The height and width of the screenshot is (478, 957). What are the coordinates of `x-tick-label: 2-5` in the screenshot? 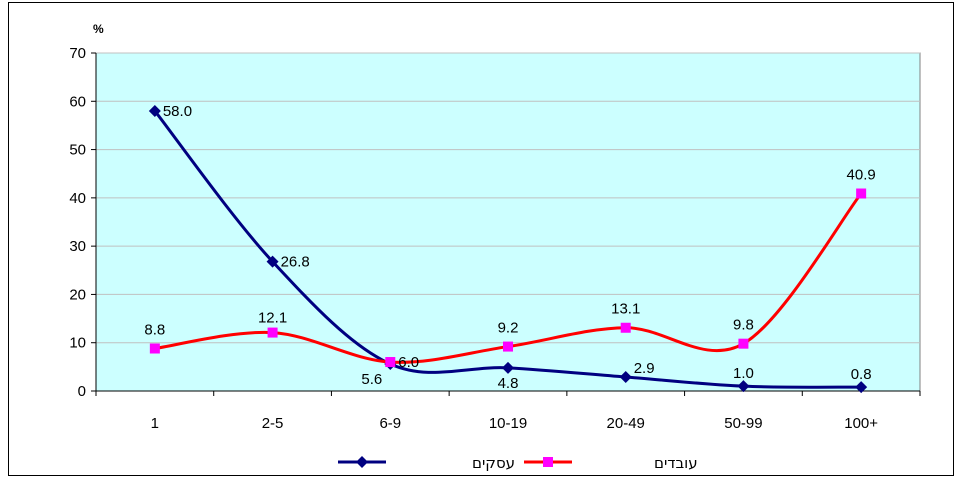 It's located at (273, 423).